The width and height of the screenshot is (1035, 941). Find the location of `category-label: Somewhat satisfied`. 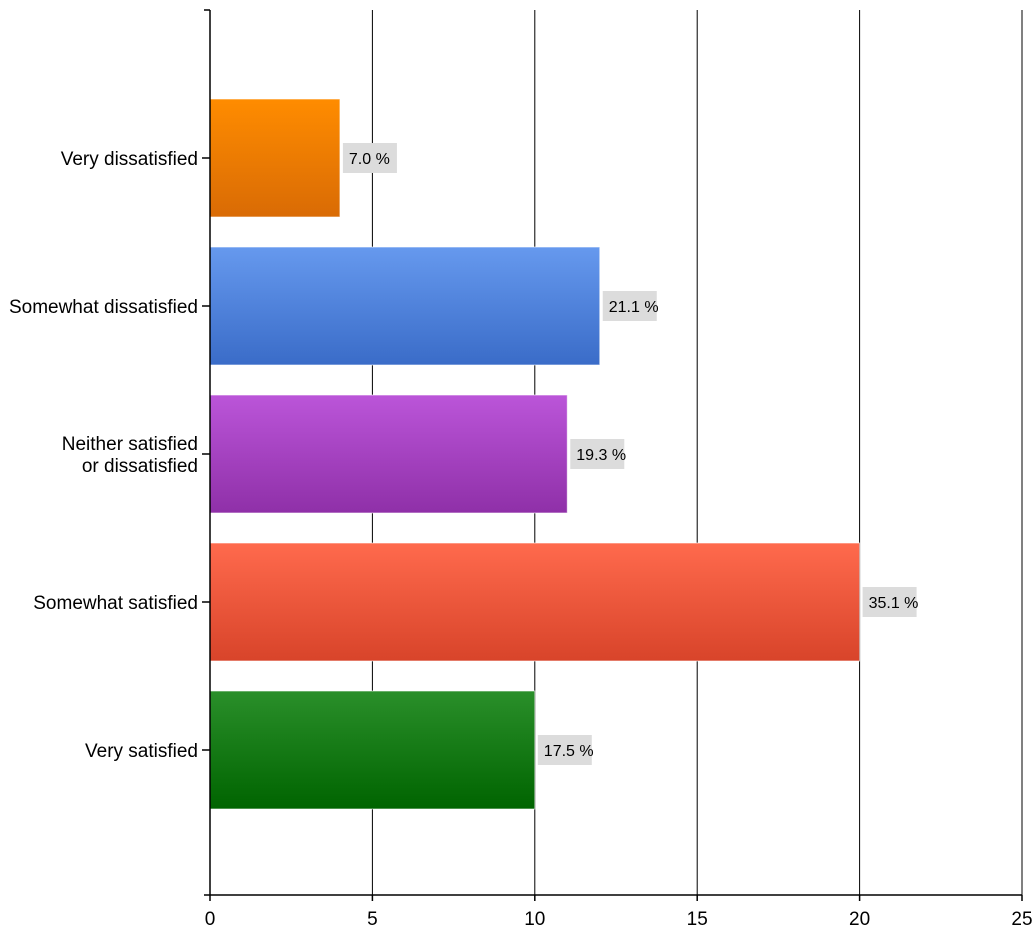

category-label: Somewhat satisfied is located at coordinates (115, 603).